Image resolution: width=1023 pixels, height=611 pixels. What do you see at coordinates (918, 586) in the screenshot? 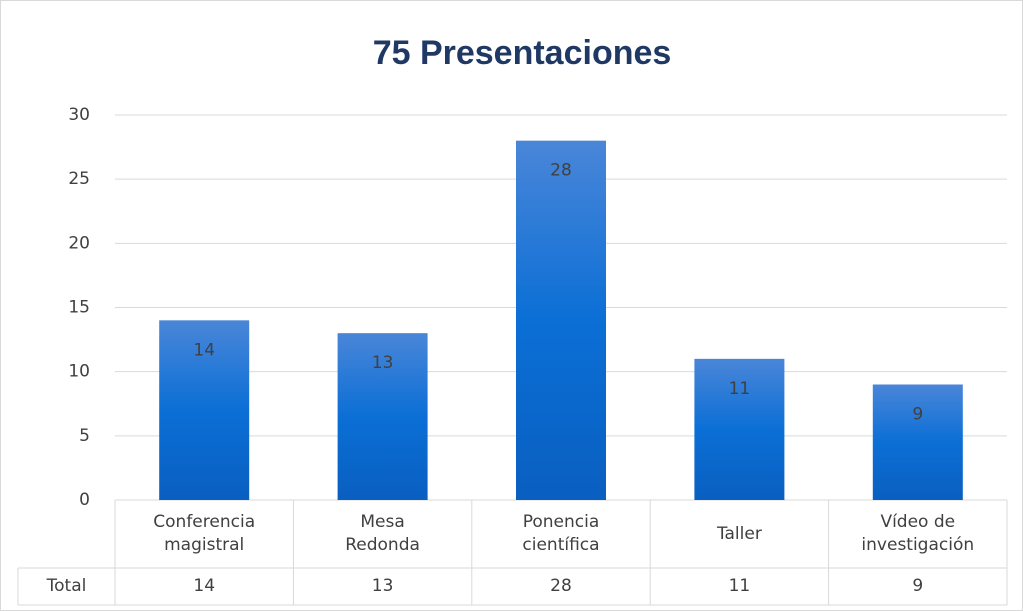
I see `table-value: 9` at bounding box center [918, 586].